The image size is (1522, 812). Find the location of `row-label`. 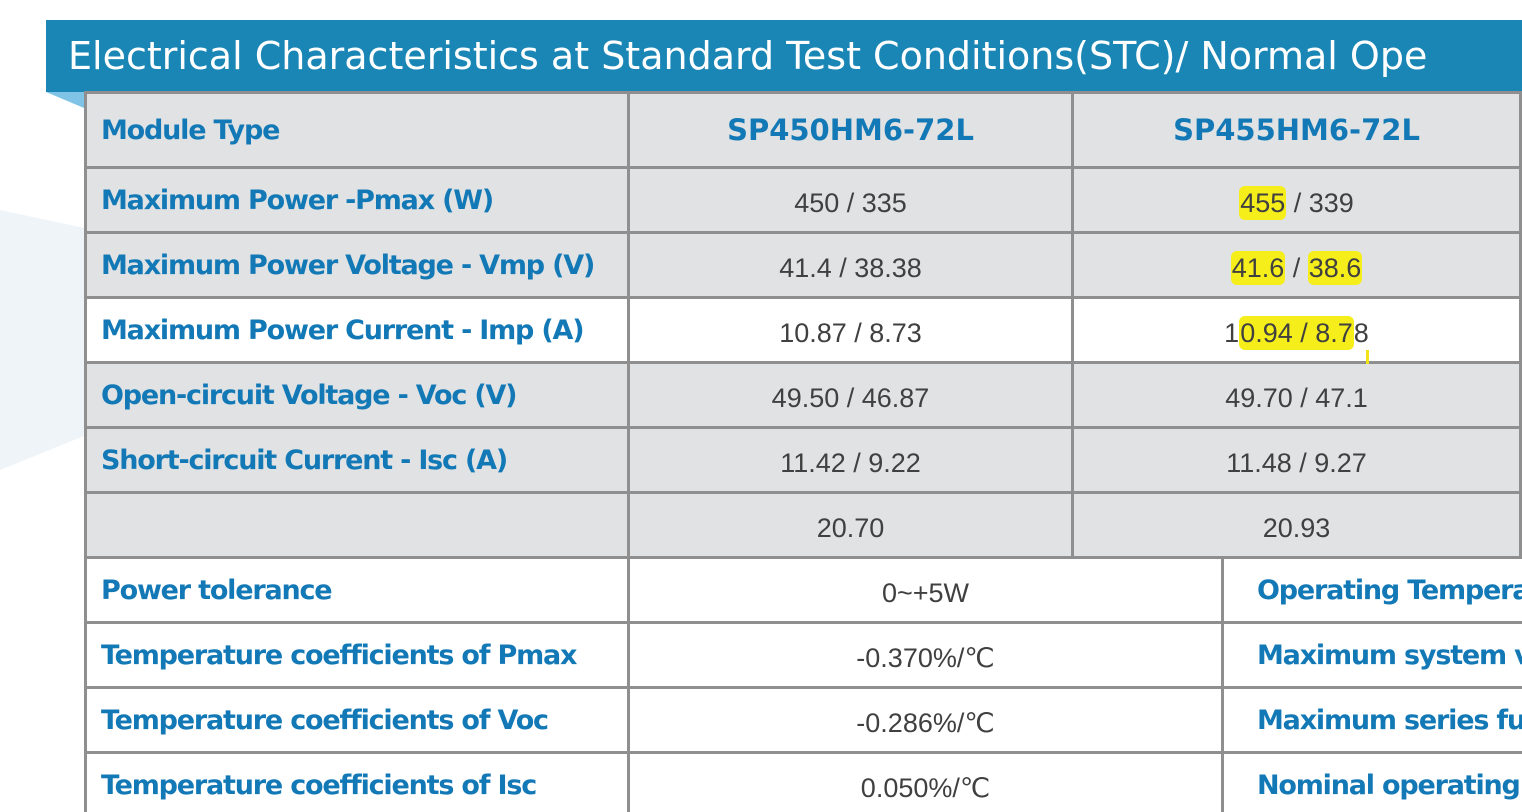

row-label is located at coordinates (357, 525).